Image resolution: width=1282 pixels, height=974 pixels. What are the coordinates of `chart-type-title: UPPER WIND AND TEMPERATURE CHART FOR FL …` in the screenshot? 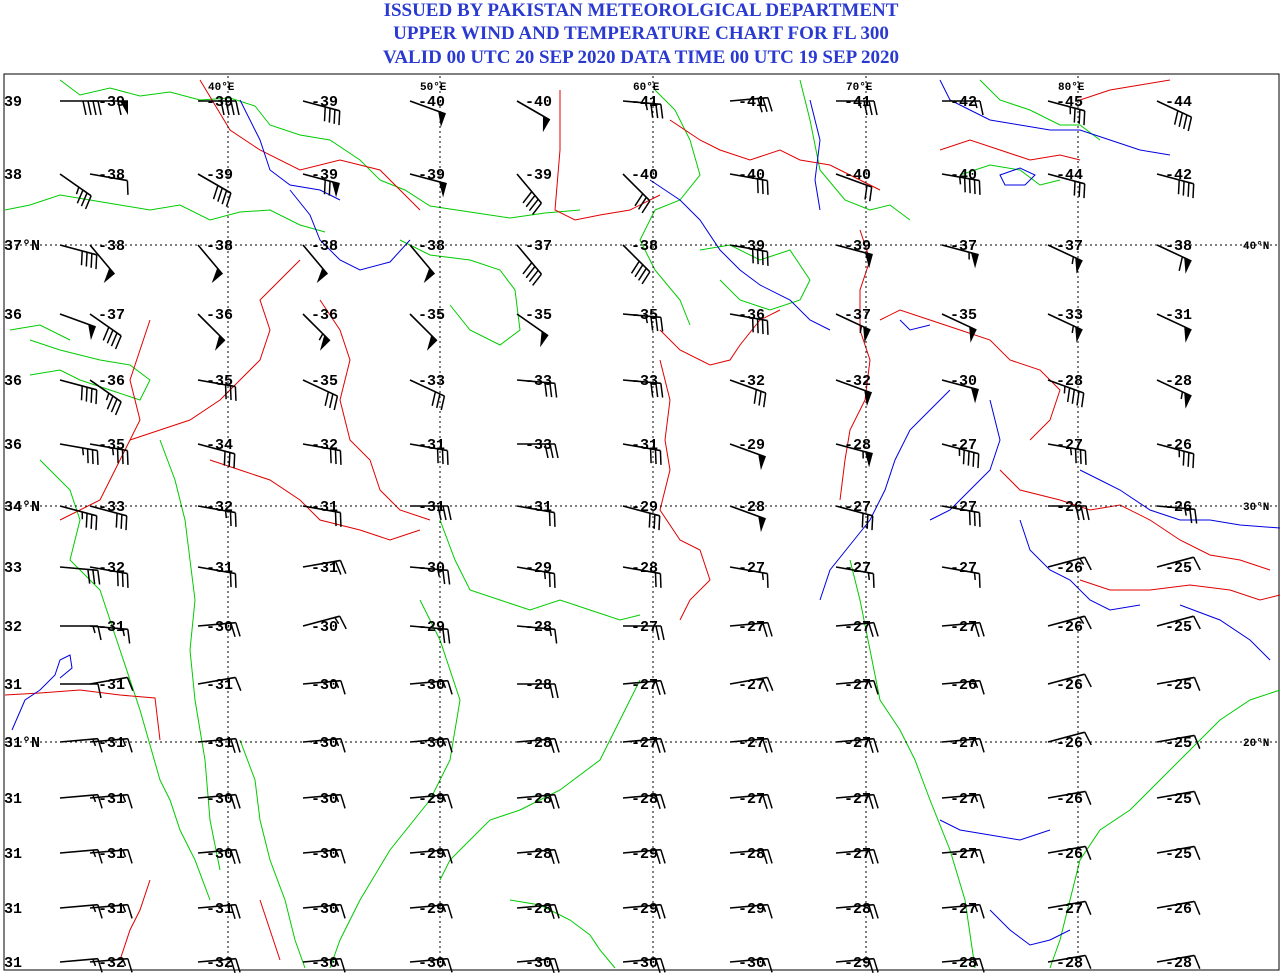 It's located at (641, 33).